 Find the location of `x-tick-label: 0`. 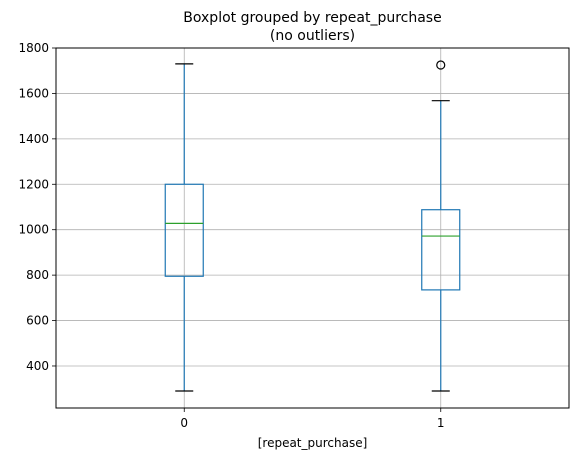

x-tick-label: 0 is located at coordinates (184, 423).